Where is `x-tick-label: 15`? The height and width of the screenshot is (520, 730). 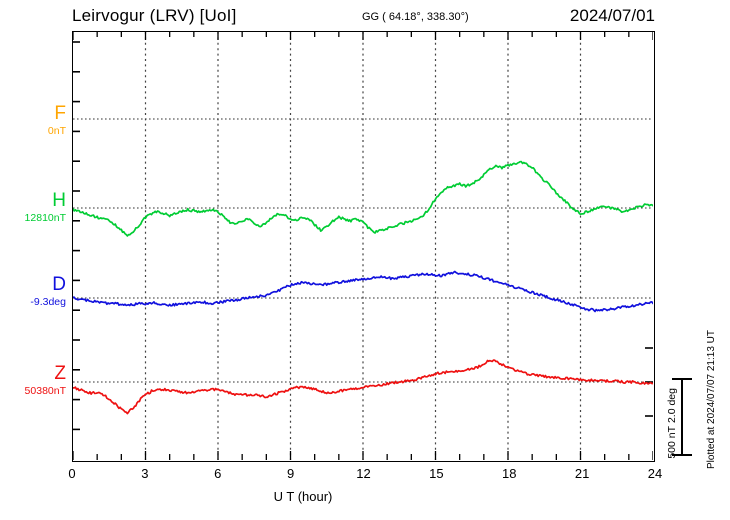
x-tick-label: 15 is located at coordinates (436, 473).